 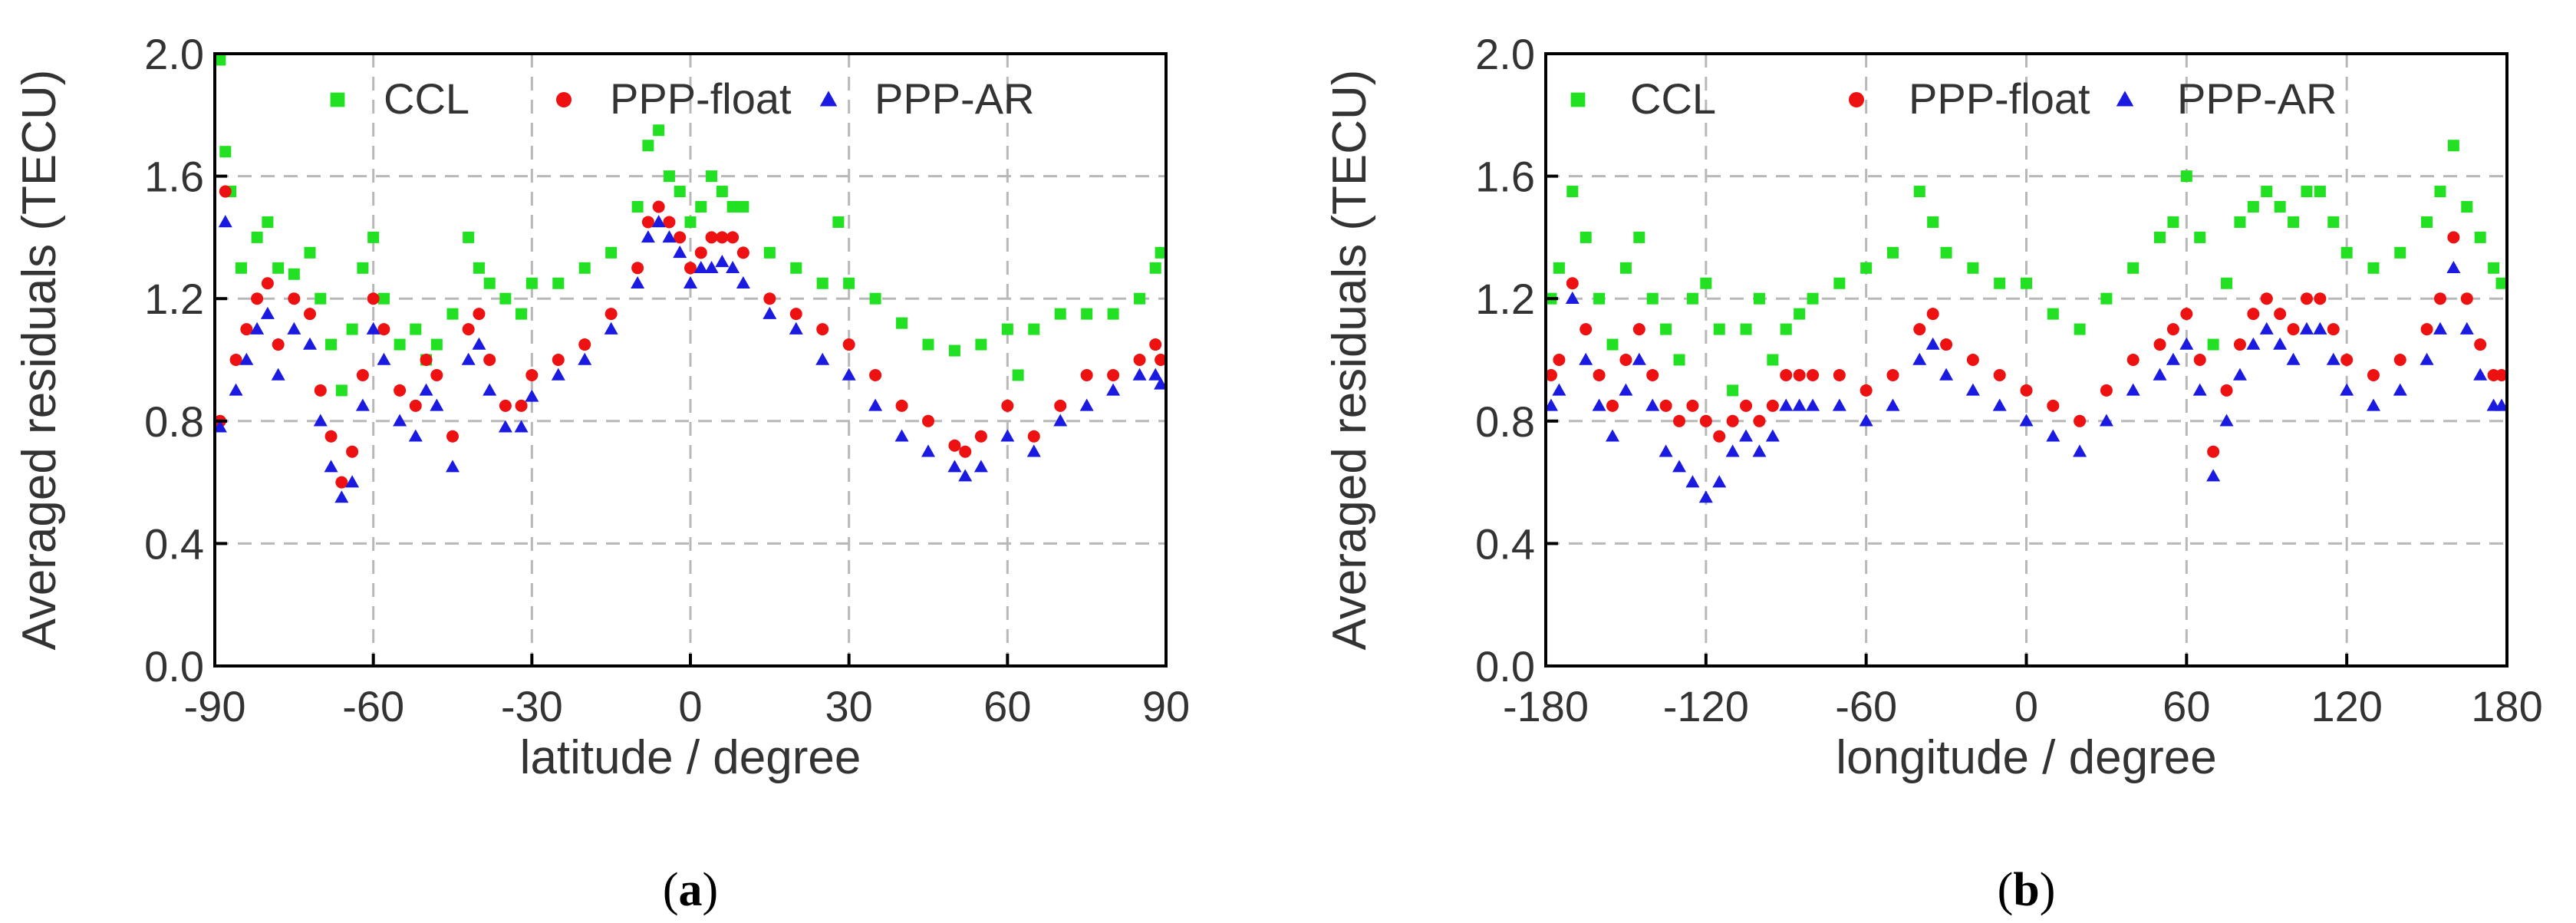 I want to click on y-axis-label: Averaged residuals (TECU), so click(x=39, y=360).